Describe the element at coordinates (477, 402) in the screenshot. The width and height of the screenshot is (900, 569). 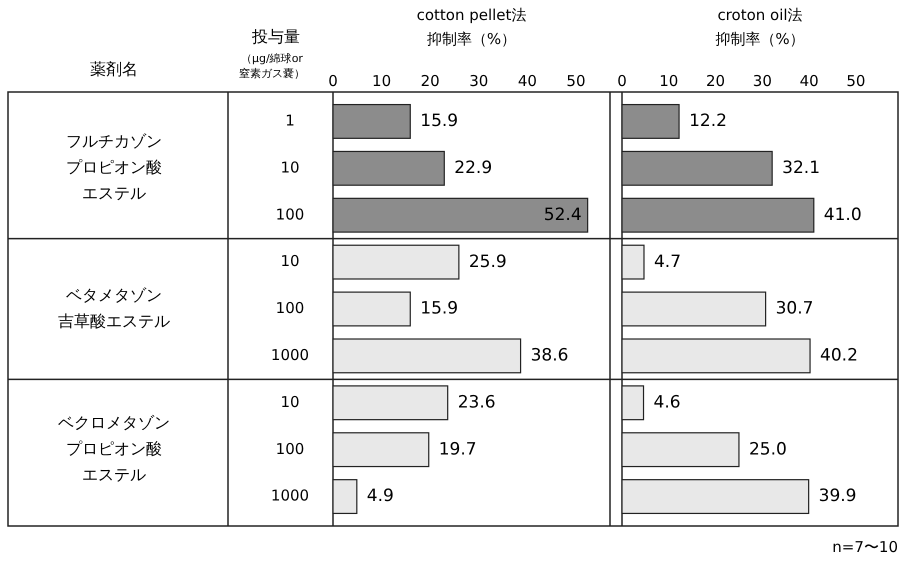
I see `data-label: 23.6` at that location.